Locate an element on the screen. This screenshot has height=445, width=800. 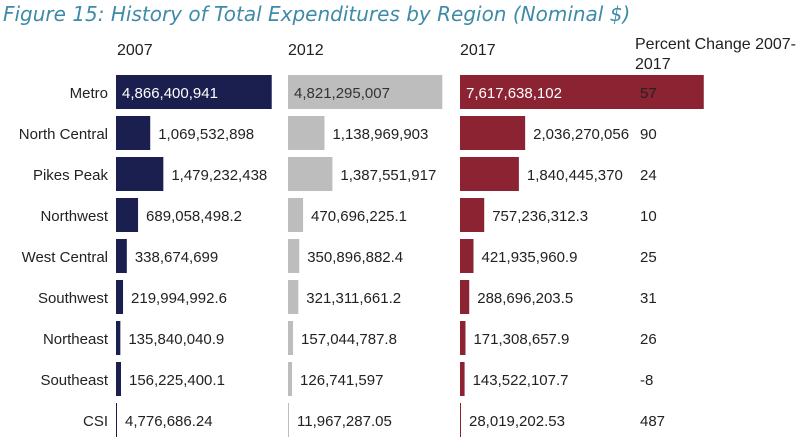
value-label-2012-southeast: 126,741,597 is located at coordinates (341, 380).